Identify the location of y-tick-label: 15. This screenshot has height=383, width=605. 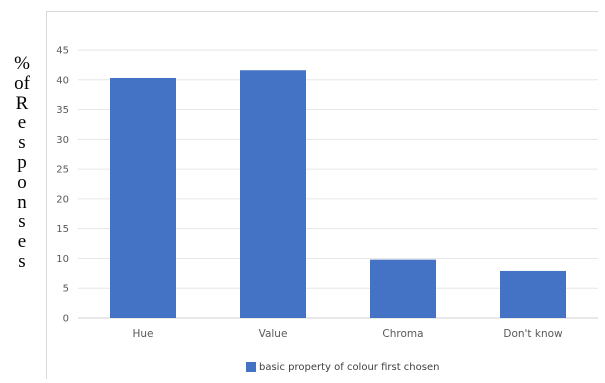
(62, 229).